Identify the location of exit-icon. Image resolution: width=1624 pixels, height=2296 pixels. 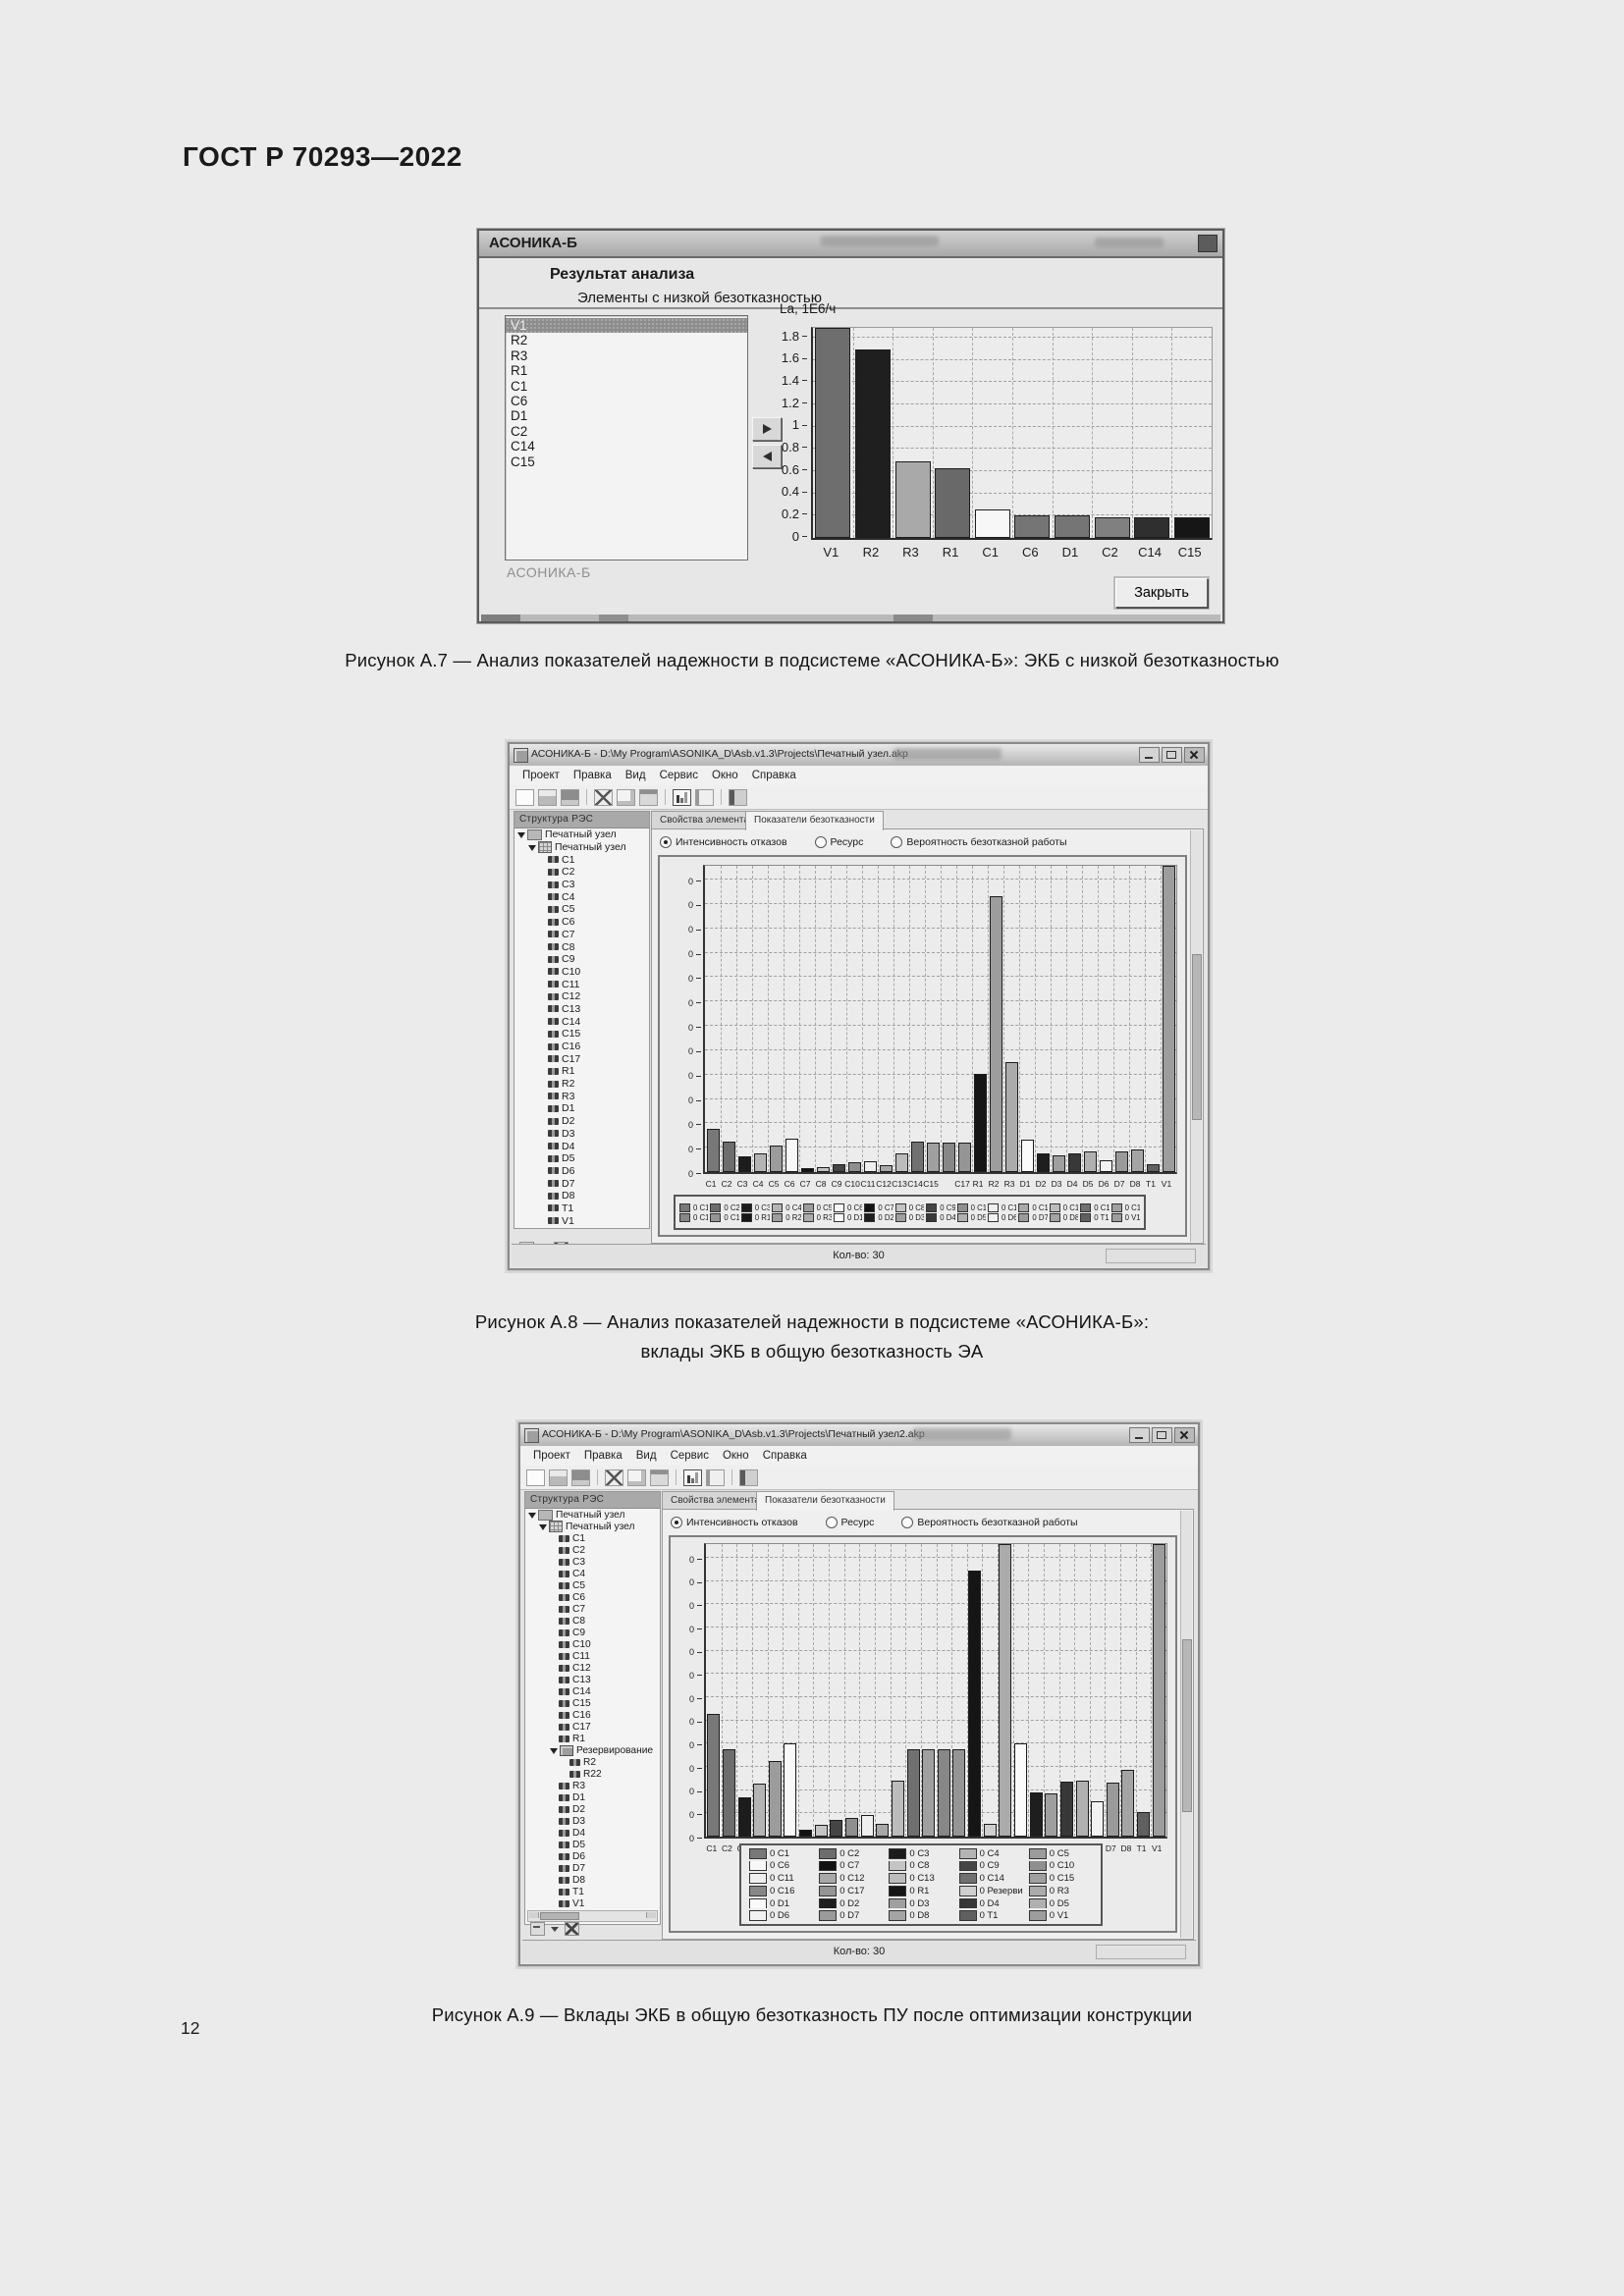
(748, 1477).